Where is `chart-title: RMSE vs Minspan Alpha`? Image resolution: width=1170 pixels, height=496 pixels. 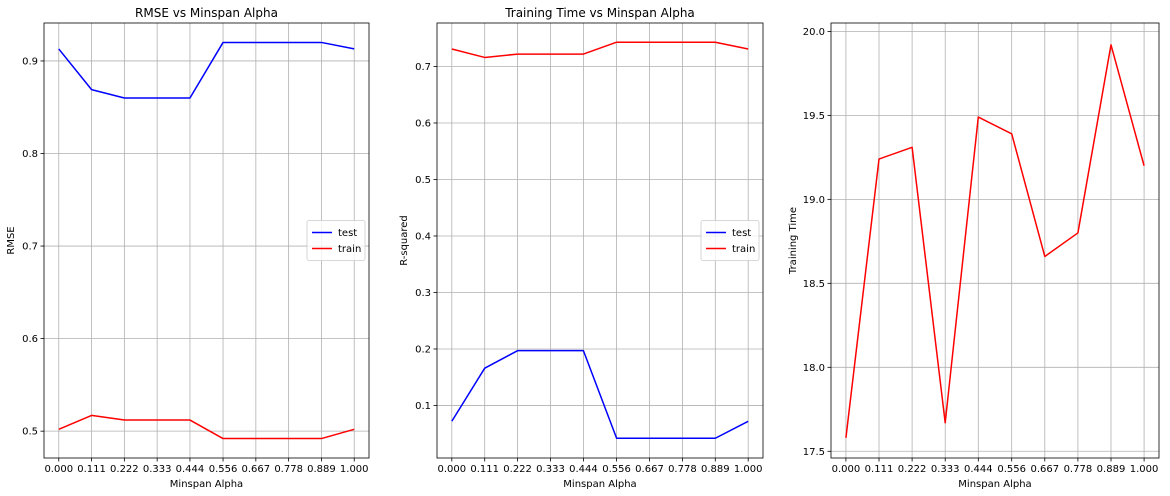 chart-title: RMSE vs Minspan Alpha is located at coordinates (206, 13).